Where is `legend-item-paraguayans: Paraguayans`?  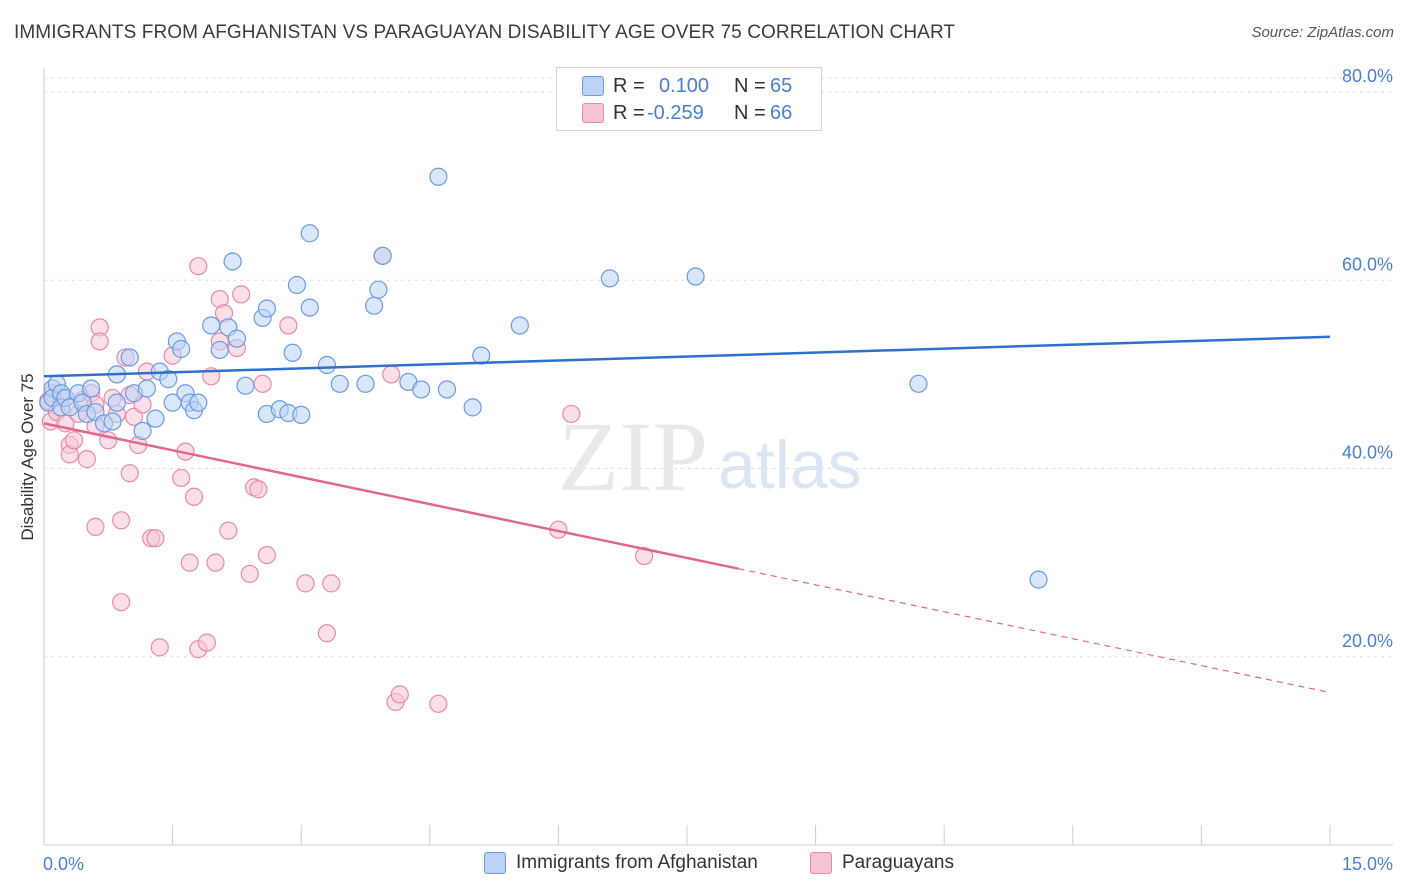
legend-item-paraguayans: Paraguayans is located at coordinates (882, 863).